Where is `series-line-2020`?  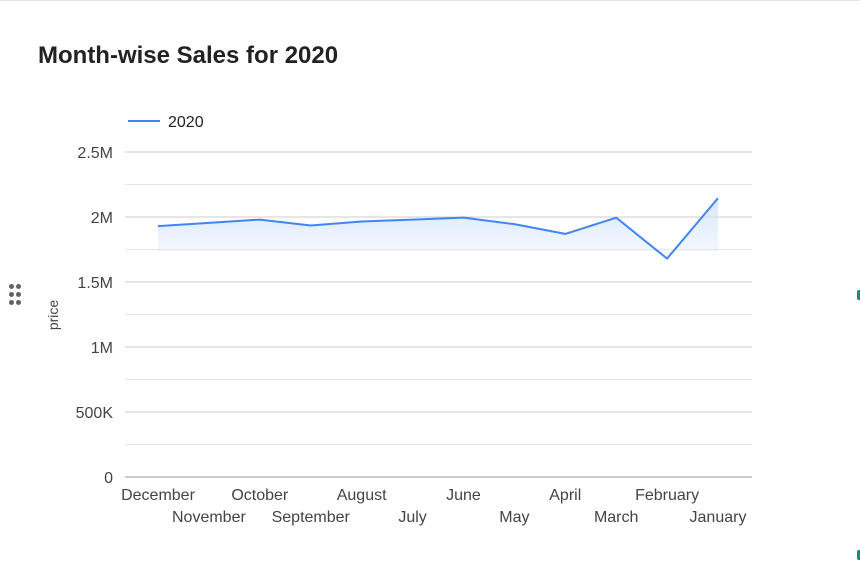
series-line-2020 is located at coordinates (438, 228).